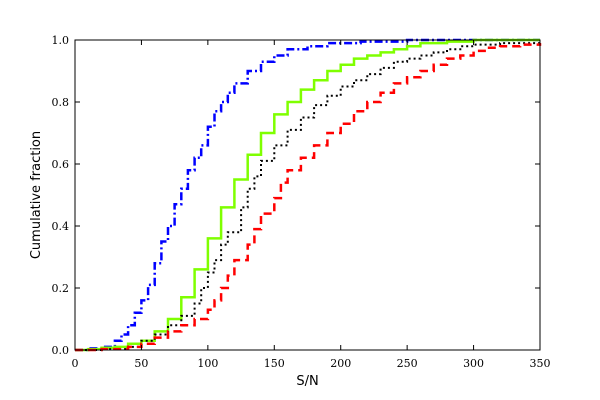 This screenshot has height=400, width=600. What do you see at coordinates (141, 363) in the screenshot?
I see `x-tick-label: 50` at bounding box center [141, 363].